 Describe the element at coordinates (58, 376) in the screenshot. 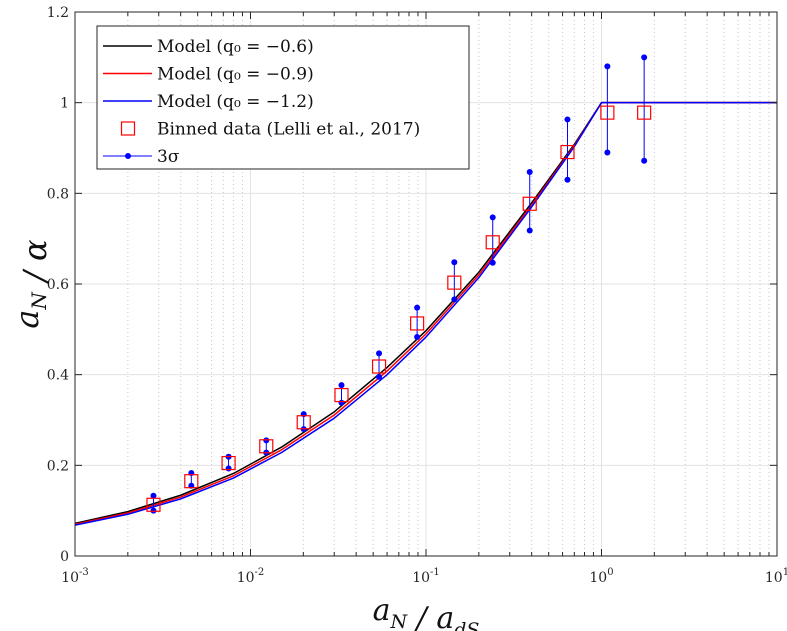

I see `y-tick-label: 0.4` at that location.